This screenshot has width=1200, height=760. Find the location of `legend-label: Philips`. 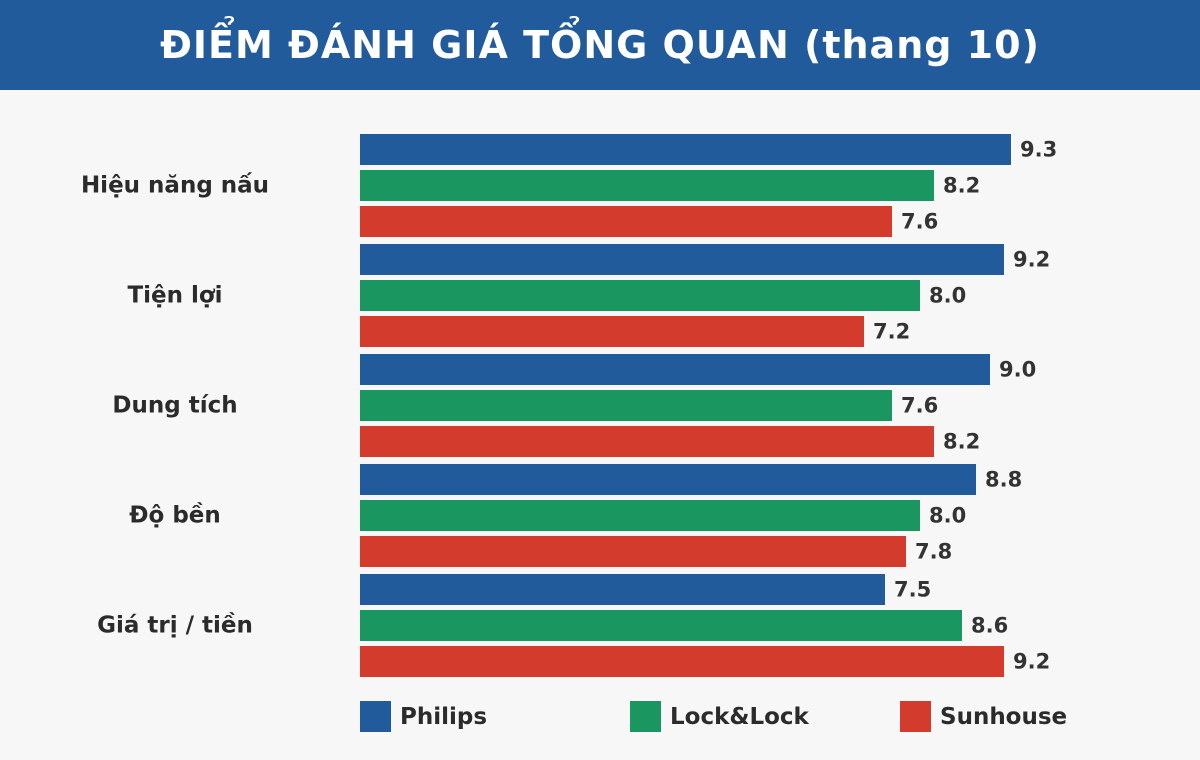

legend-label: Philips is located at coordinates (443, 717).